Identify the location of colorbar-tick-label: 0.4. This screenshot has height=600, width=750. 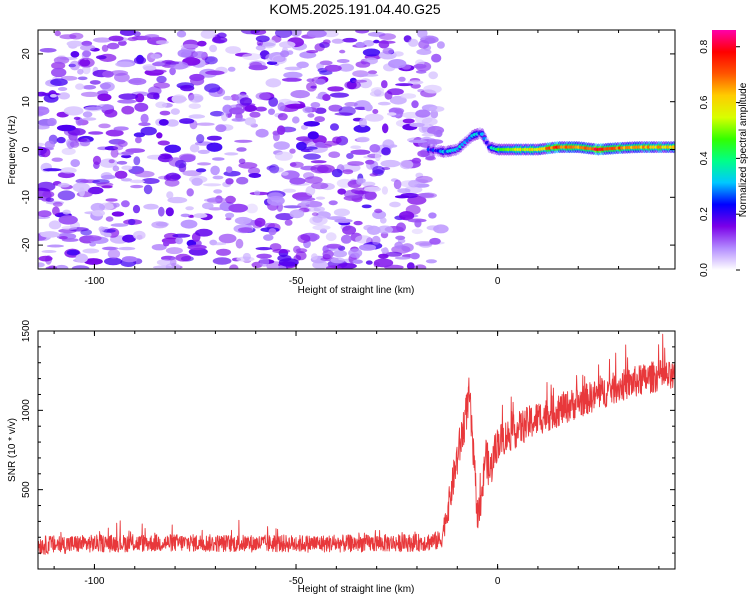
(704, 158).